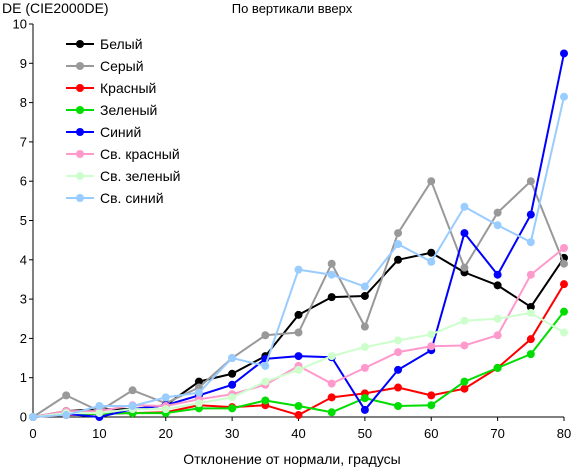  Describe the element at coordinates (23, 377) in the screenshot. I see `y-tick-label: 1` at that location.